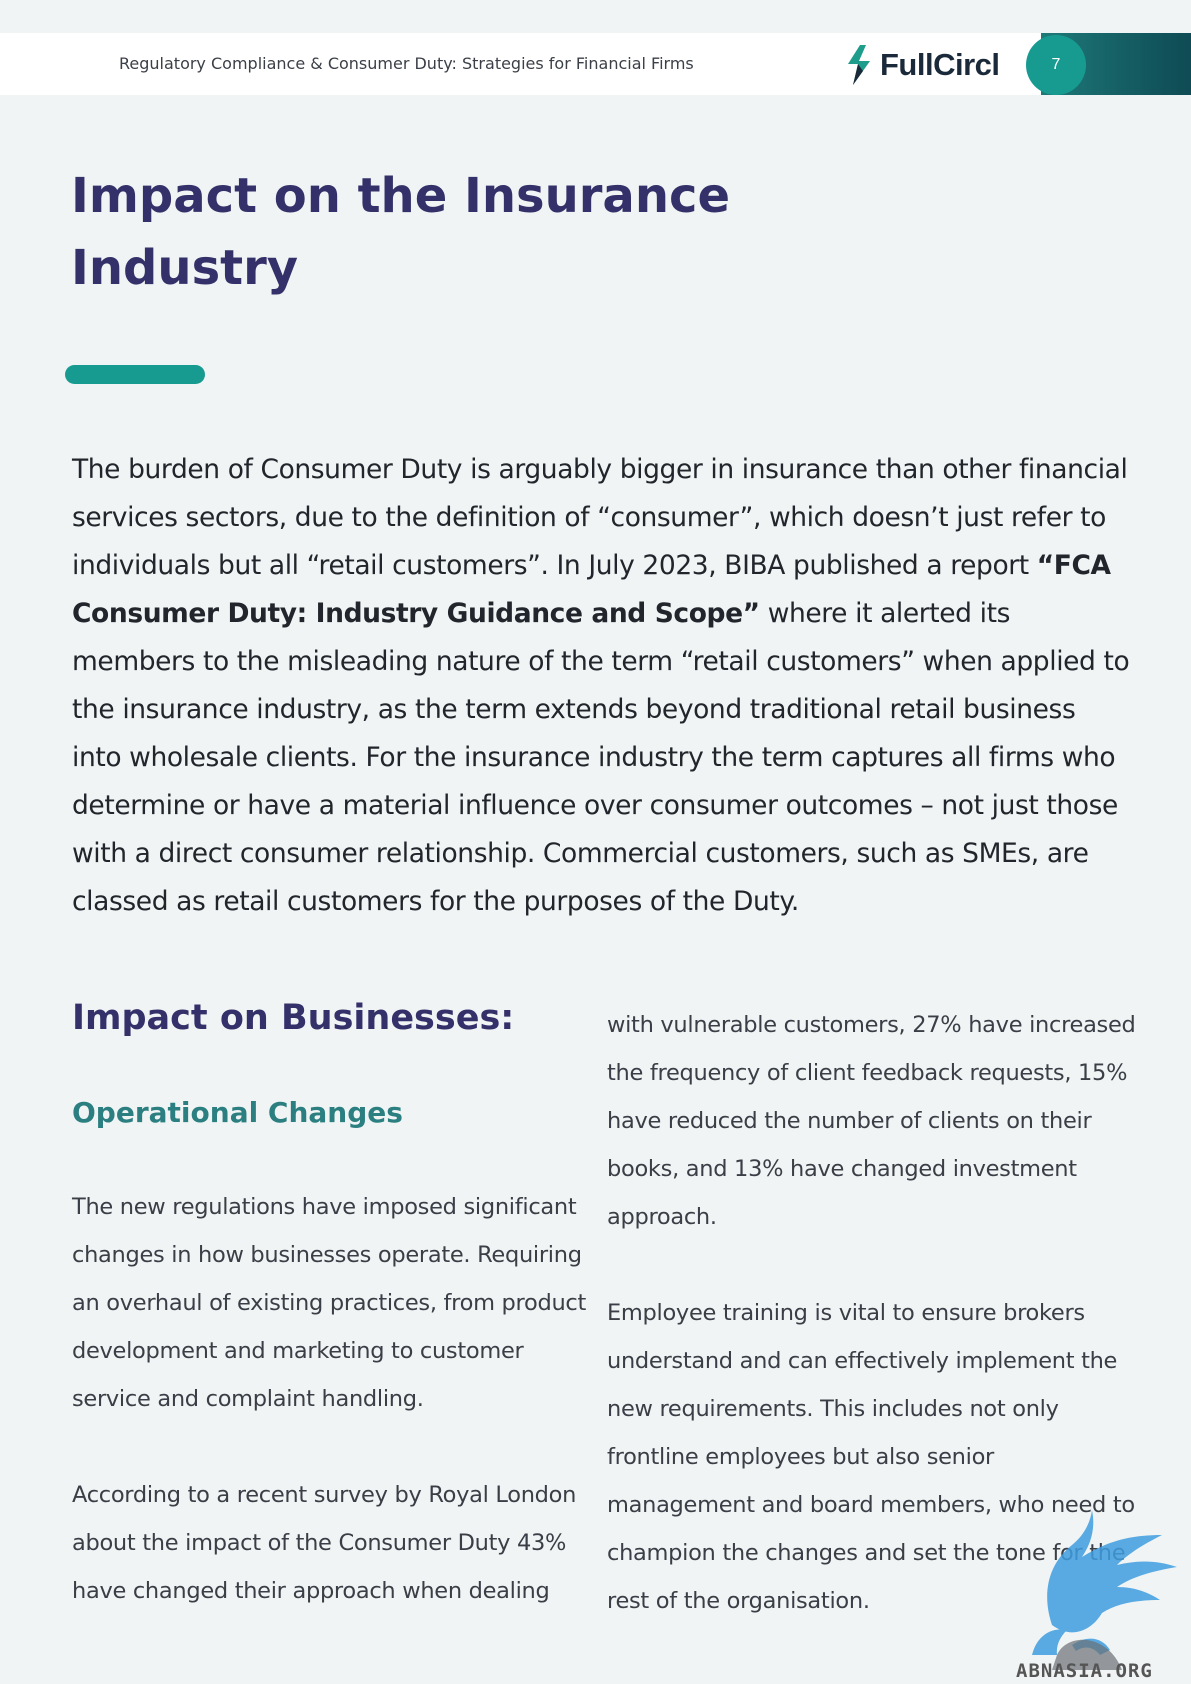  What do you see at coordinates (859, 65) in the screenshot?
I see `fullcircl-logo-icon` at bounding box center [859, 65].